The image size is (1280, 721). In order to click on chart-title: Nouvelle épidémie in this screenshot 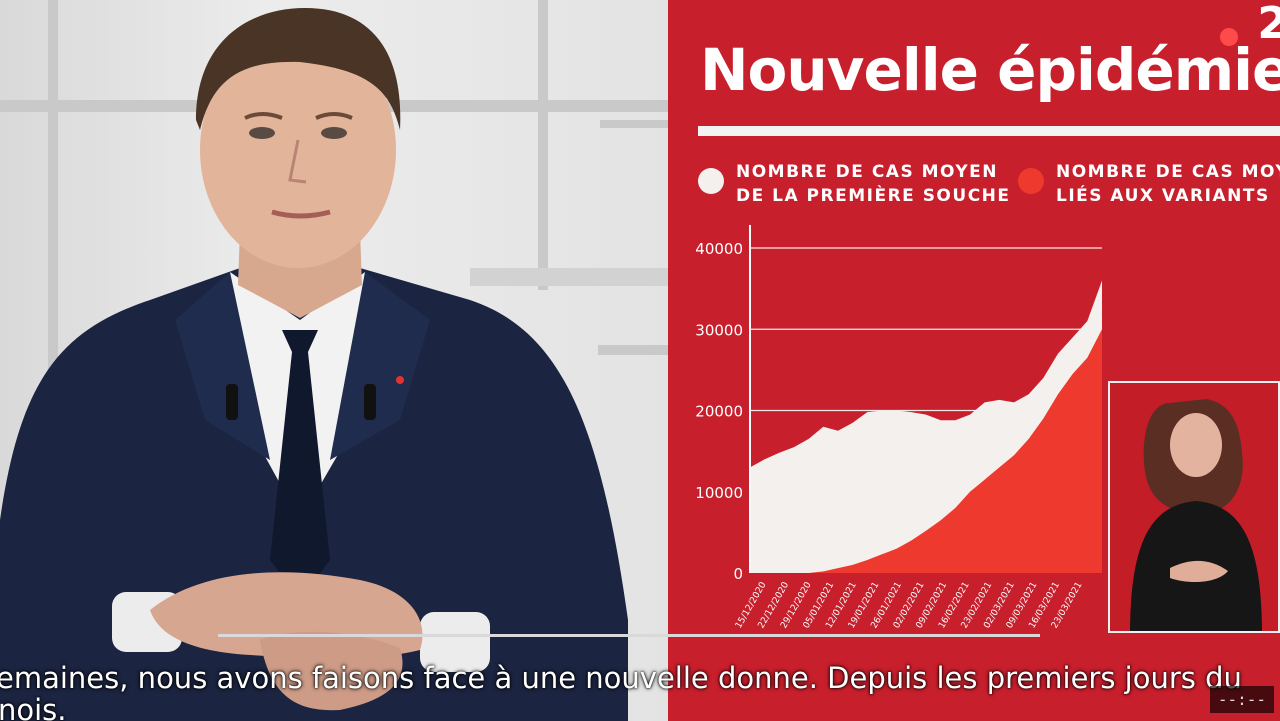, I will do `click(990, 70)`.